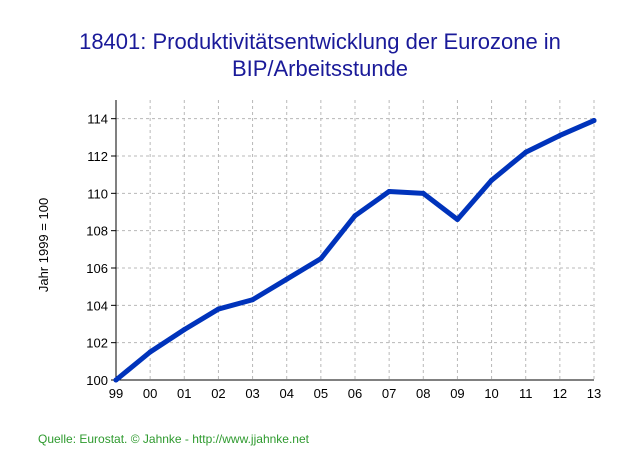 This screenshot has width=640, height=456. What do you see at coordinates (560, 393) in the screenshot?
I see `x-tick-label-12: 12` at bounding box center [560, 393].